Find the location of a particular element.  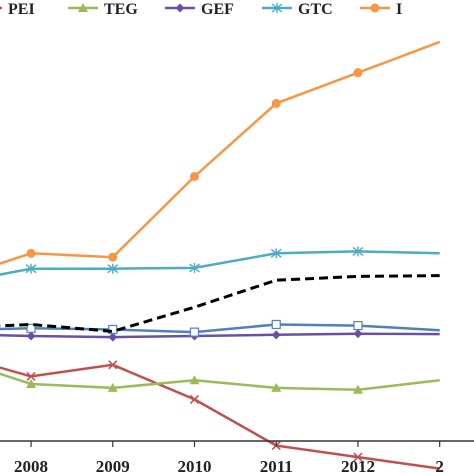

legend-label: I is located at coordinates (399, 9).